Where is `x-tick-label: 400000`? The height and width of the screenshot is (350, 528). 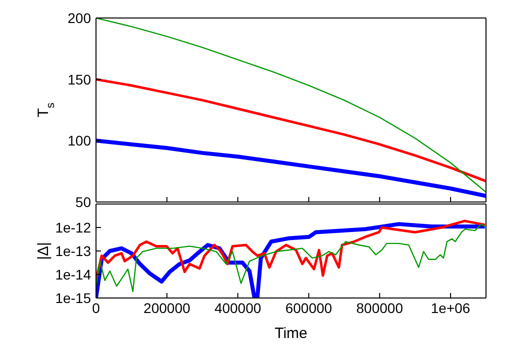 x-tick-label: 400000 is located at coordinates (238, 308).